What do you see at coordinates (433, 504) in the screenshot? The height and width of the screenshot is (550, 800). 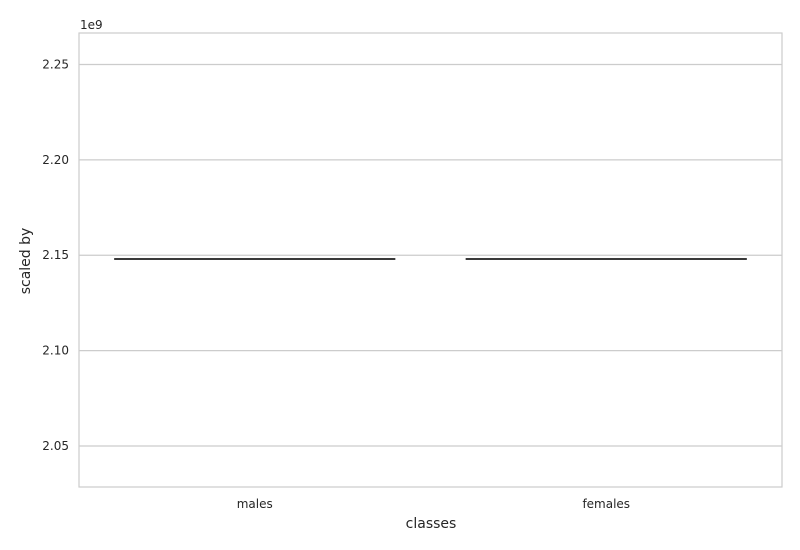 I see `x-tick-labels: males females` at bounding box center [433, 504].